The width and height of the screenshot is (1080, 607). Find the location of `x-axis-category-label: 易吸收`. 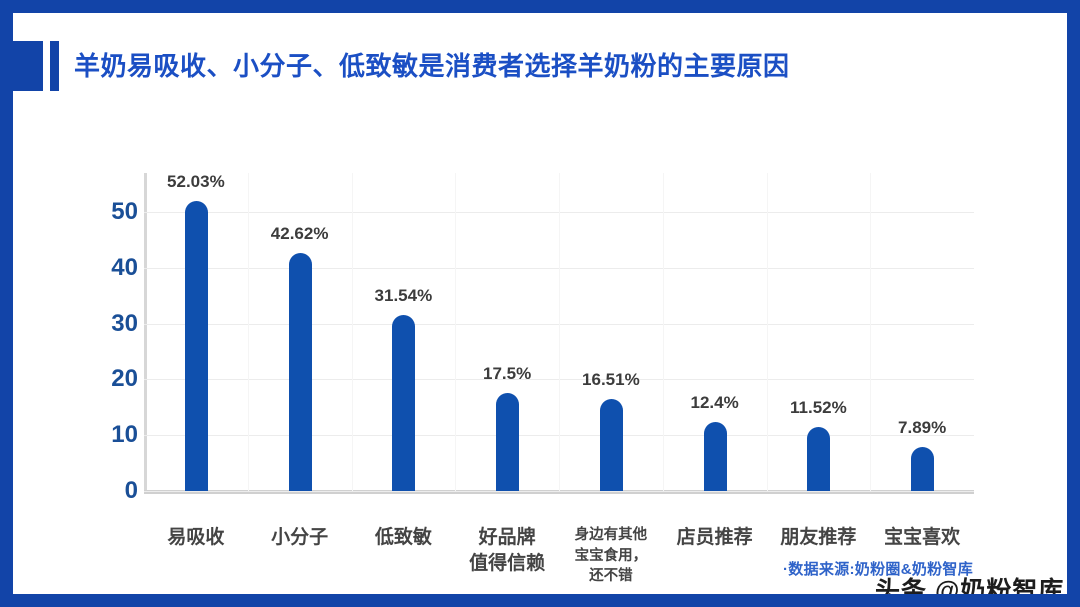

x-axis-category-label: 易吸收 is located at coordinates (196, 537).